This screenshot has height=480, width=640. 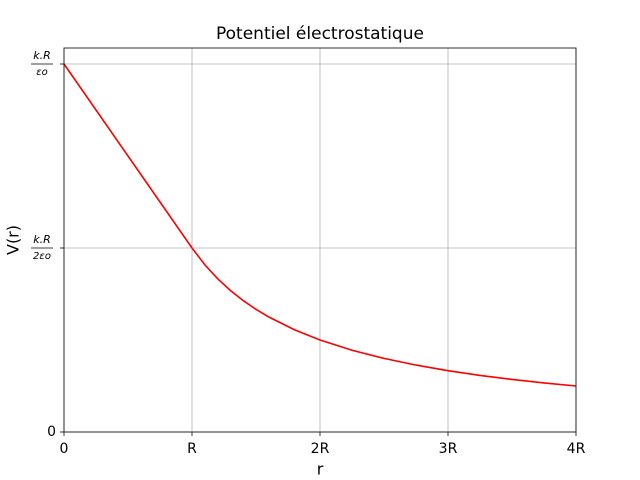 What do you see at coordinates (51, 432) in the screenshot?
I see `y-tick-label: 0` at bounding box center [51, 432].